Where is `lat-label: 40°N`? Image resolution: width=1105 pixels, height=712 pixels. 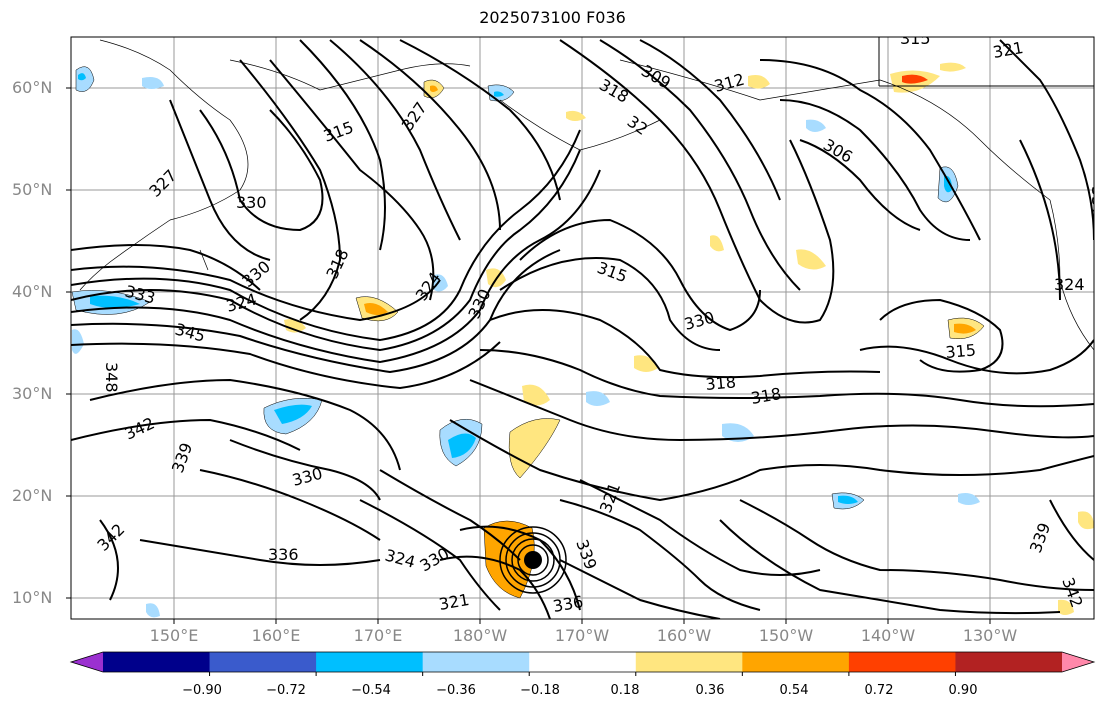 lat-label: 40°N is located at coordinates (32, 291).